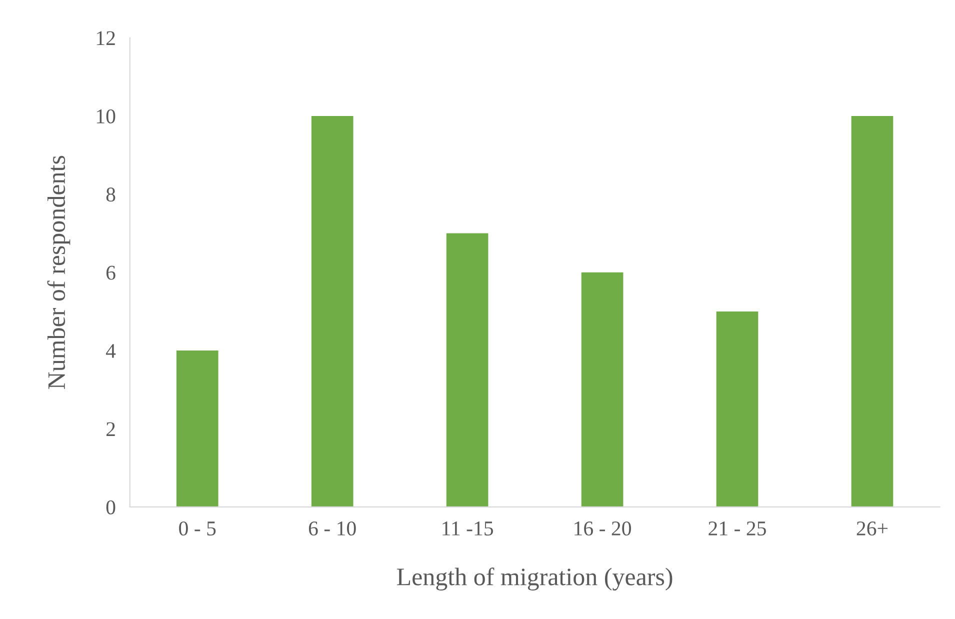 The width and height of the screenshot is (955, 619). What do you see at coordinates (111, 351) in the screenshot?
I see `y-tick-label: 4` at bounding box center [111, 351].